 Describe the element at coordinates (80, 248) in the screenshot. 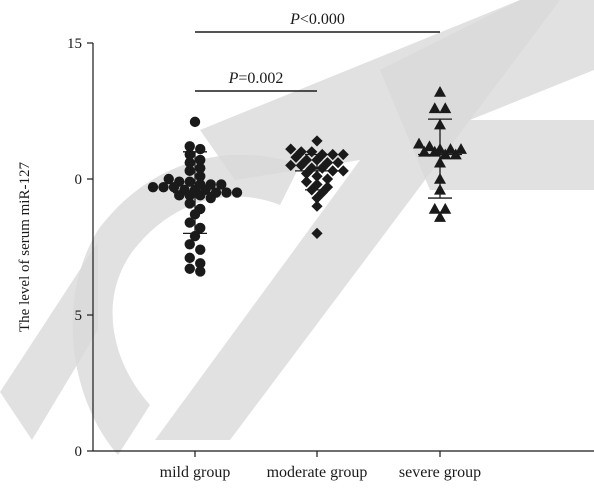

I see `y-ticks: 0 5 0 15` at that location.